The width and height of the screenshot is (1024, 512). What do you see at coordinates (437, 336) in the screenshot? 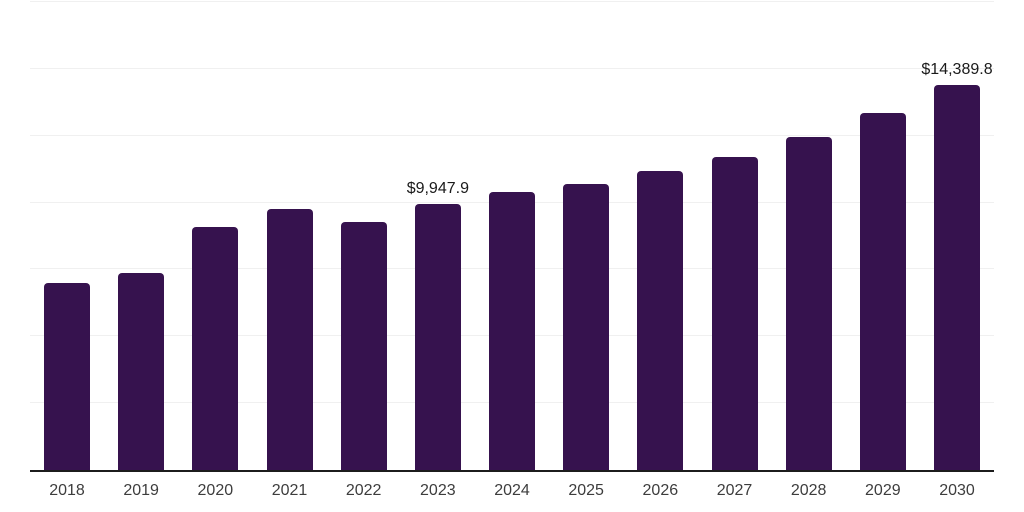
I see `bar-2023` at bounding box center [437, 336].